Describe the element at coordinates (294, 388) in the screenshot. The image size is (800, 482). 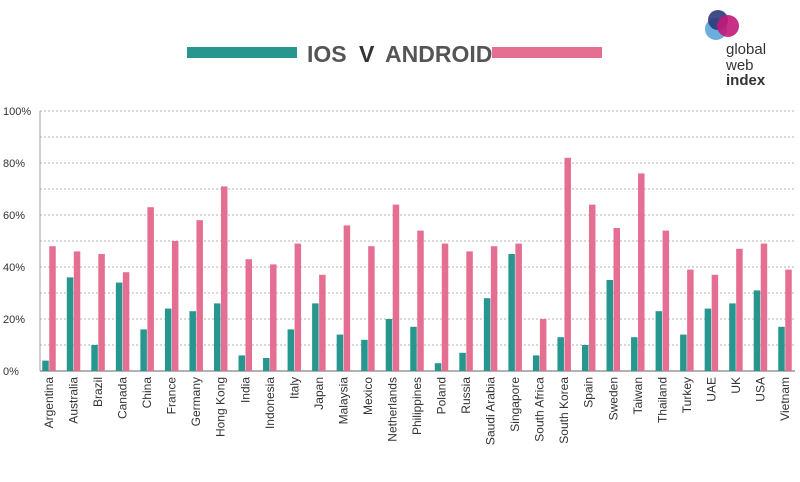
I see `x-tick-label: Italy` at that location.